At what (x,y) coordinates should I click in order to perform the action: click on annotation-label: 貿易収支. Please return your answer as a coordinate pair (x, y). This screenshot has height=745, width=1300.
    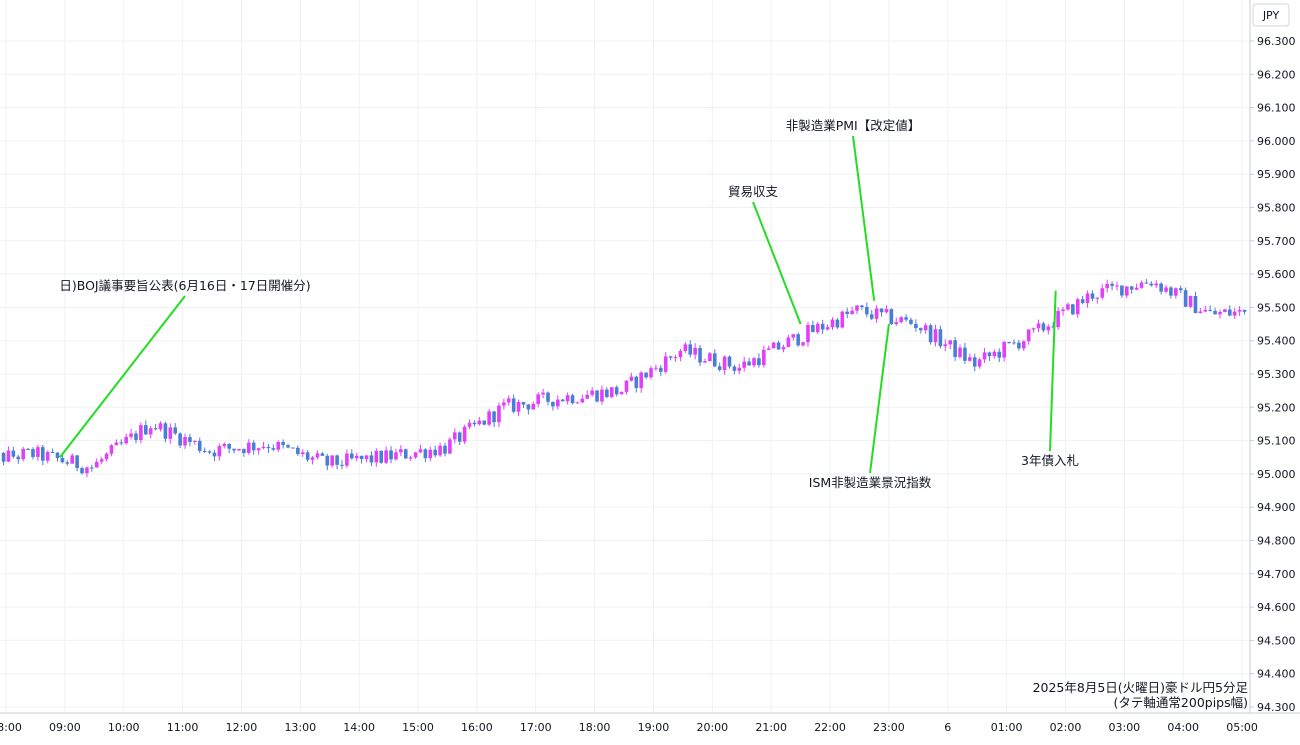
    Looking at the image, I should click on (753, 191).